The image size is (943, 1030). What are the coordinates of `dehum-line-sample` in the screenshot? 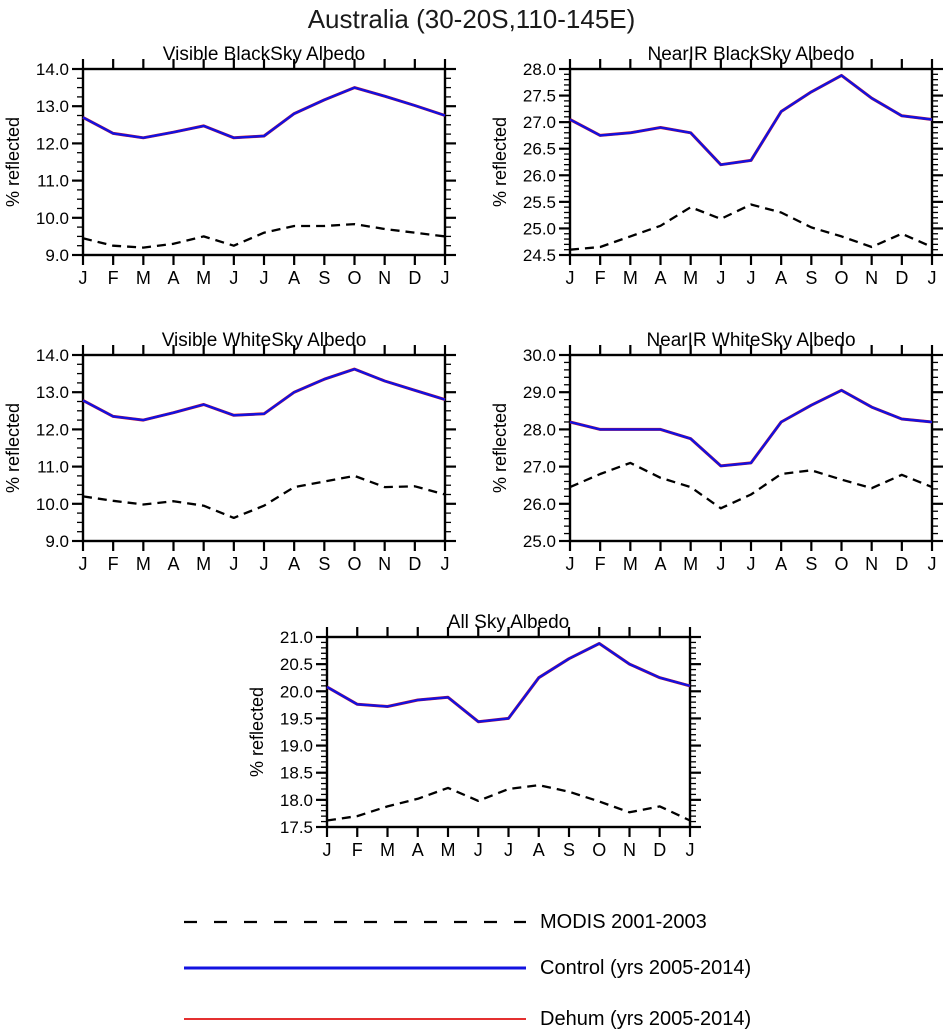 It's located at (355, 1019).